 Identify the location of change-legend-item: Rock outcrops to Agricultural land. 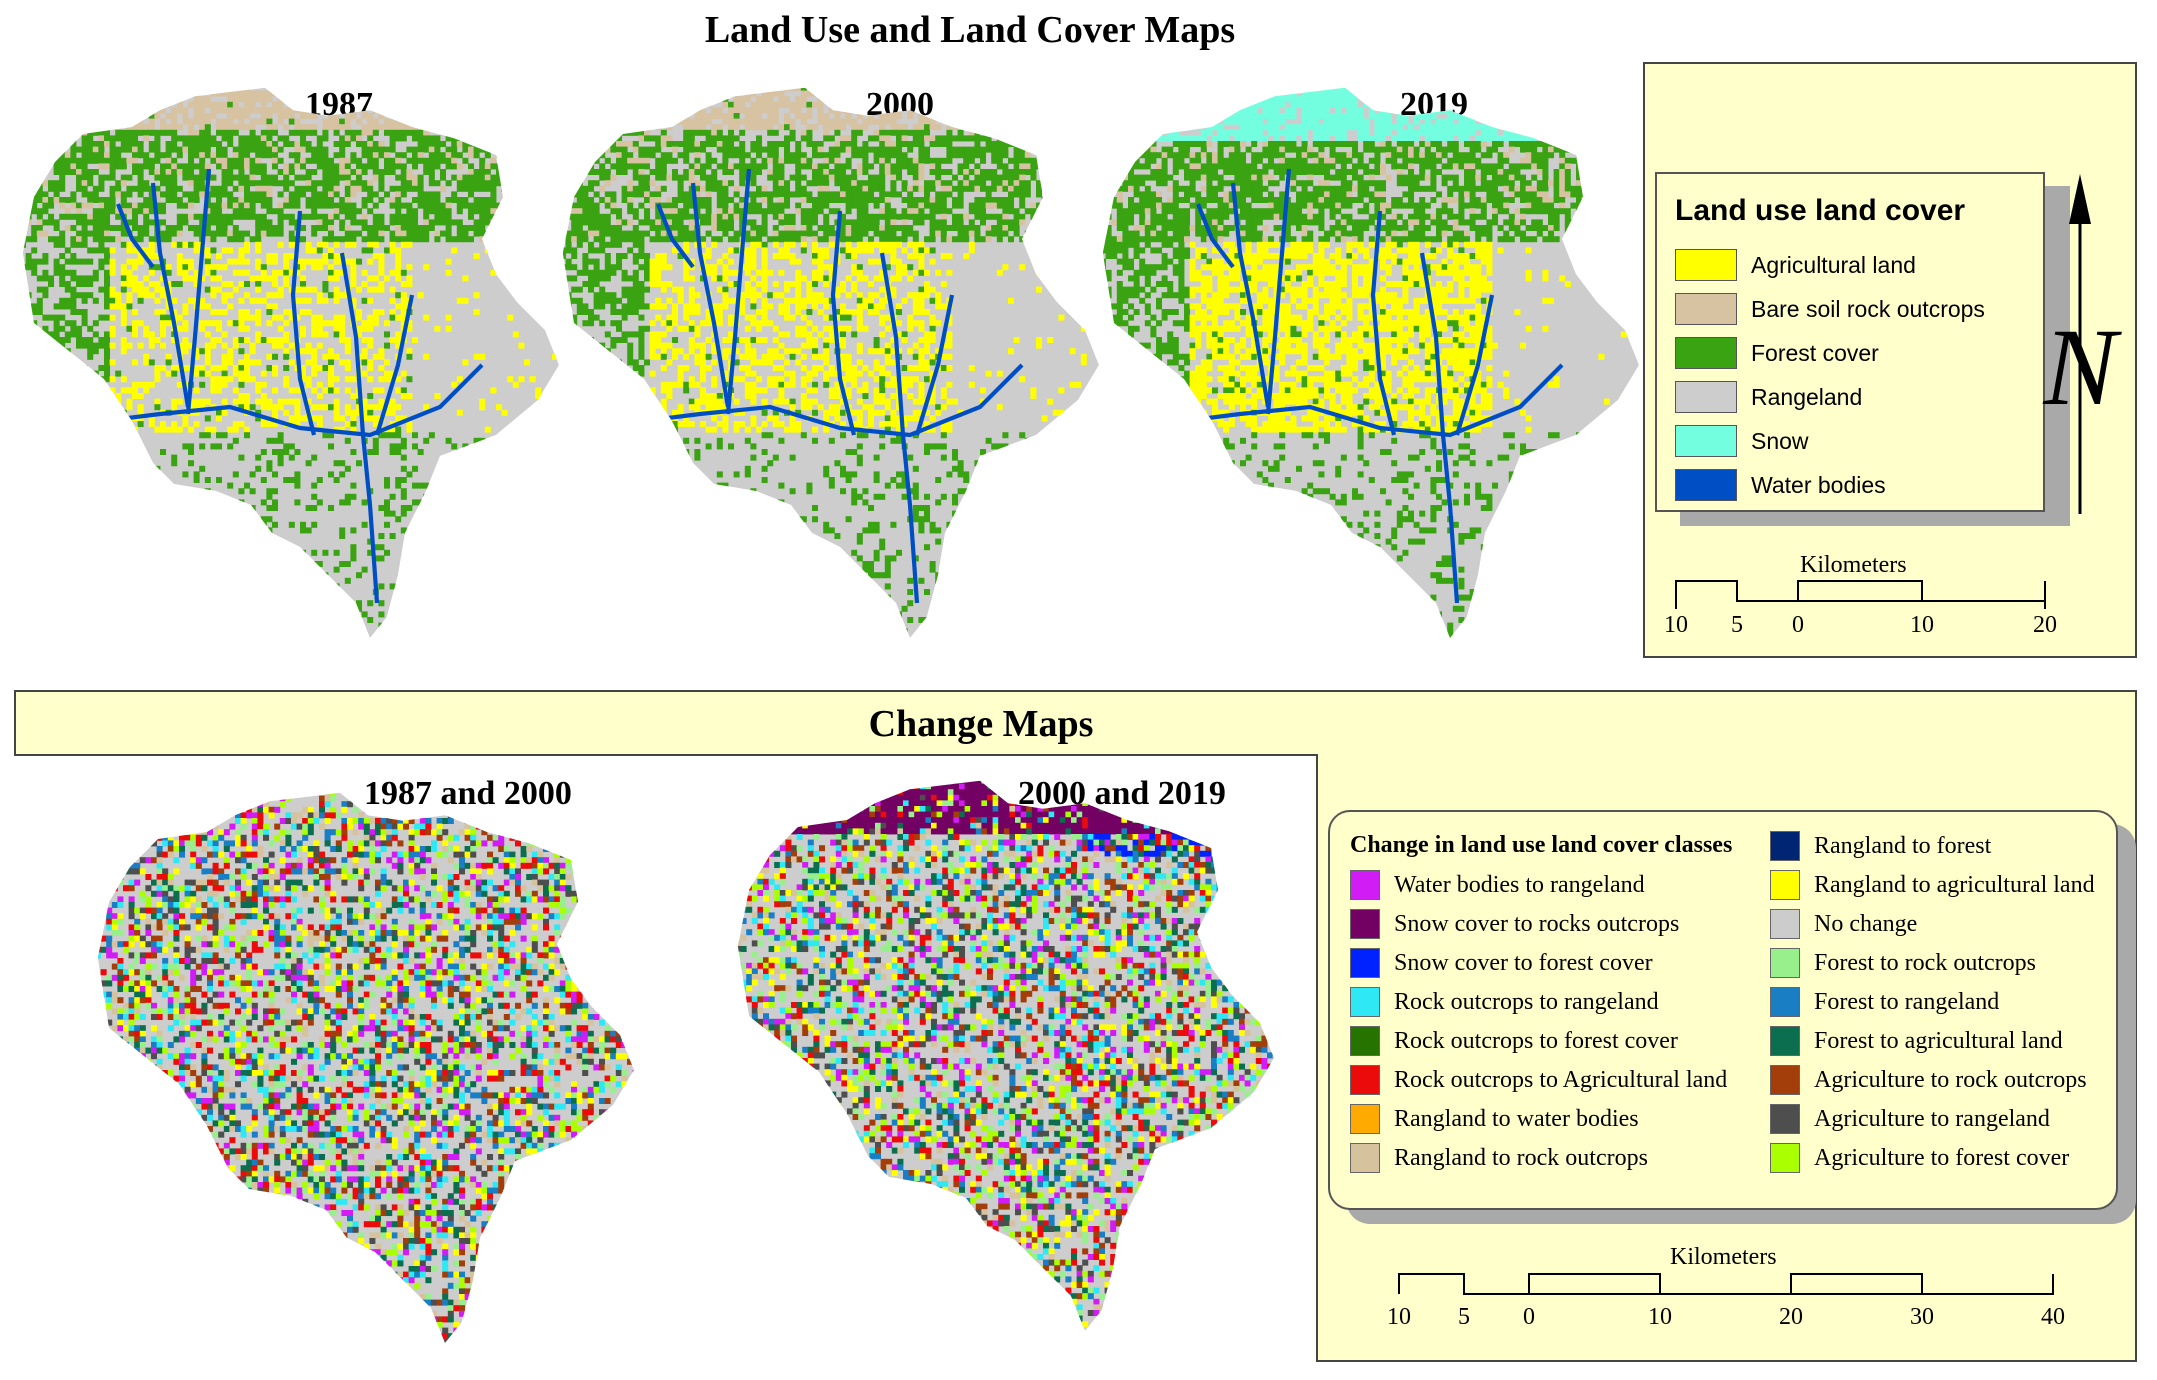
(1538, 1080).